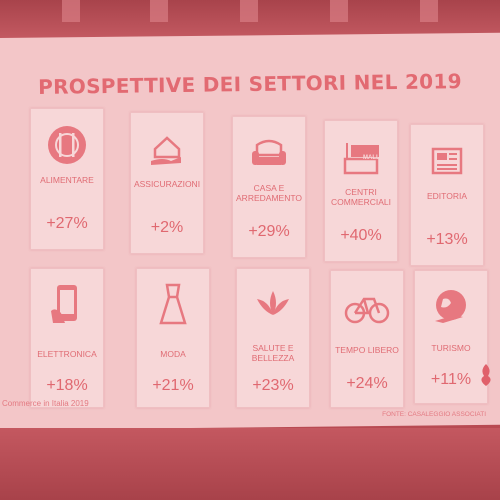 This screenshot has height=500, width=500. I want to click on sector-label: MODA, so click(173, 354).